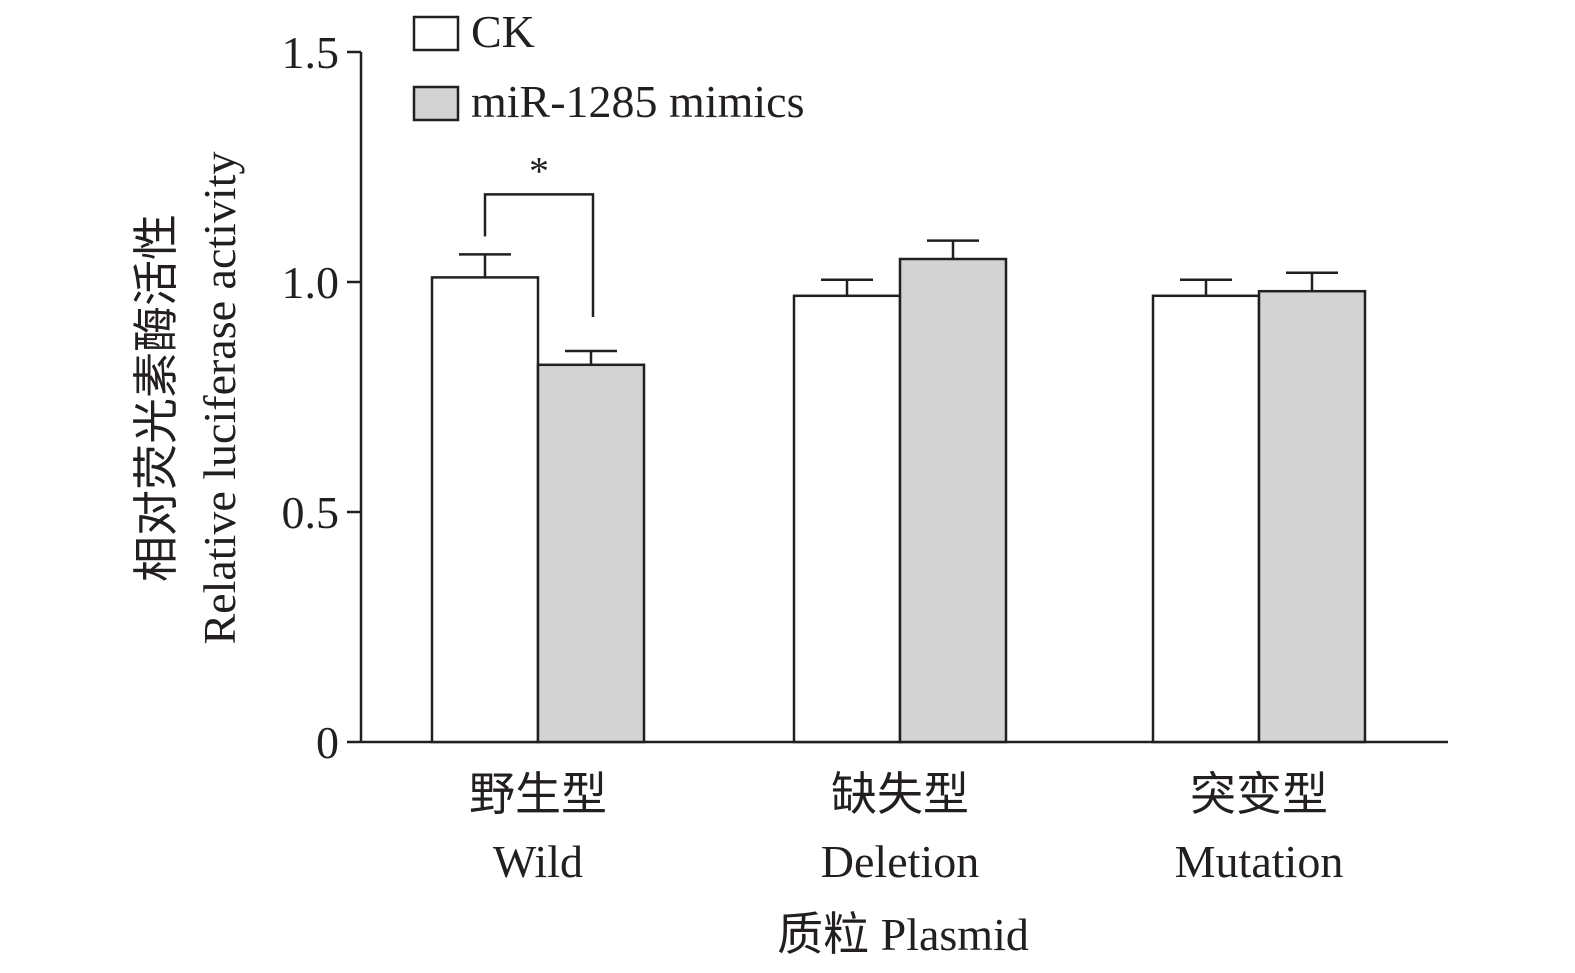 Image resolution: width=1575 pixels, height=973 pixels. I want to click on x-tick-label-cn: 突变型, so click(1259, 794).